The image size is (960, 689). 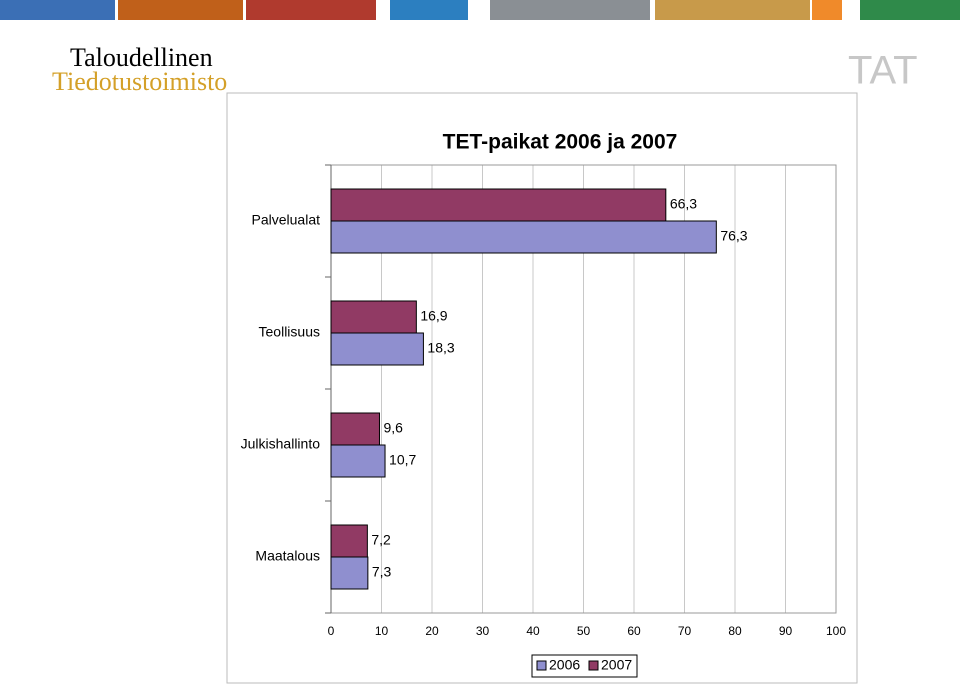 I want to click on y-tick-label: Maatalous, so click(x=287, y=556).